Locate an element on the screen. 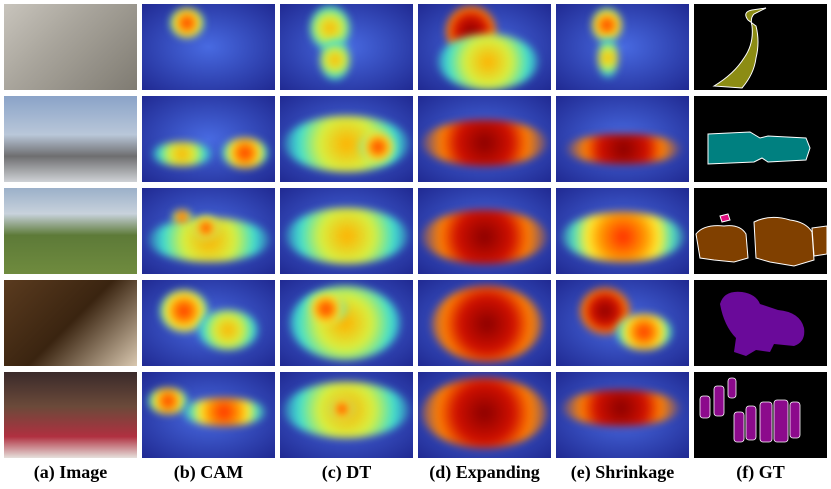  label-dt: (c) DT is located at coordinates (346, 472).